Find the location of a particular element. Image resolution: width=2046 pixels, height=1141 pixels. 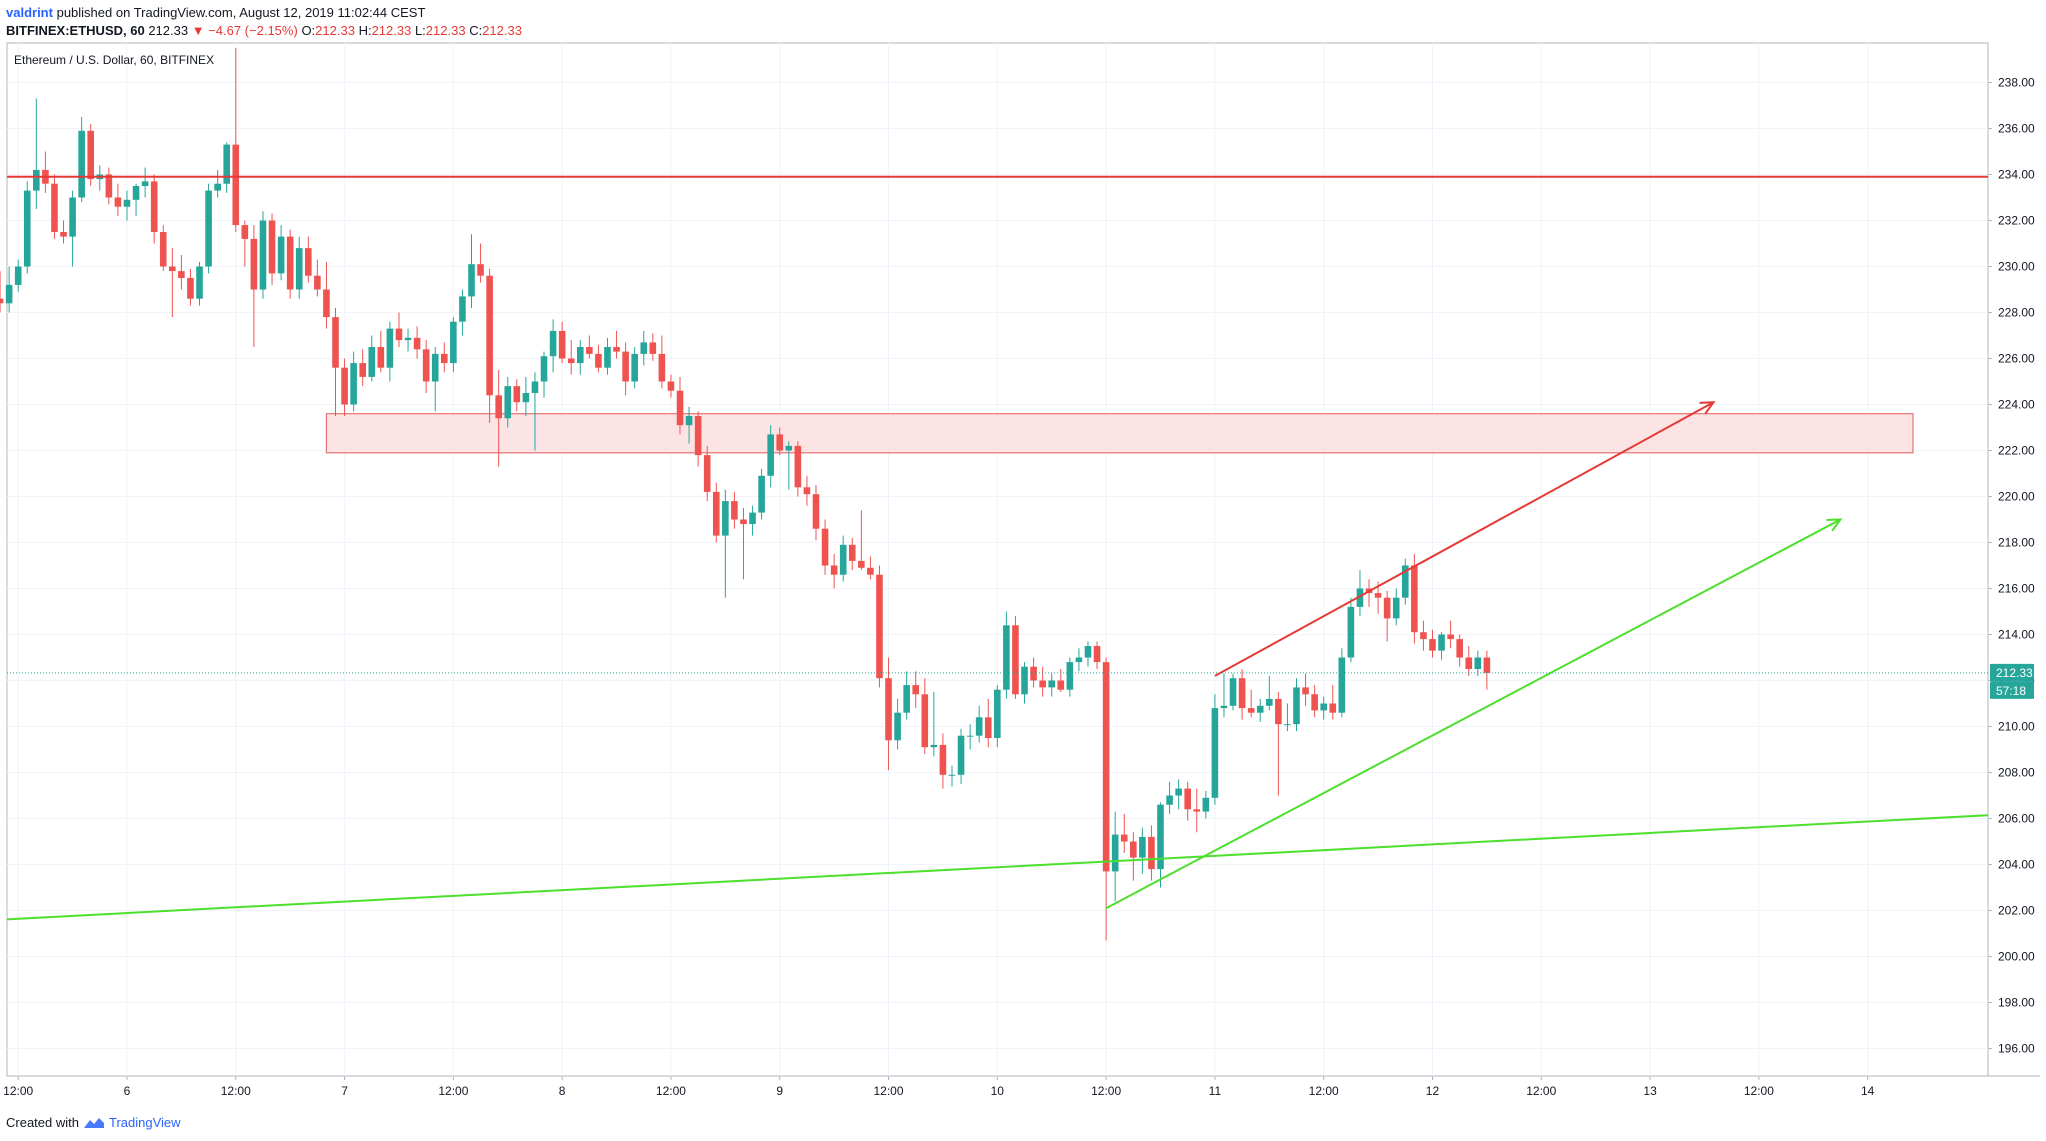

close-value: 212.33 is located at coordinates (502, 30).